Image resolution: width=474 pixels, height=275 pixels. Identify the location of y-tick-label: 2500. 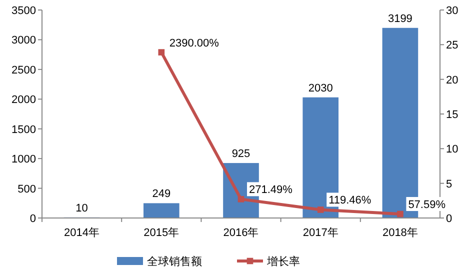
(24, 70).